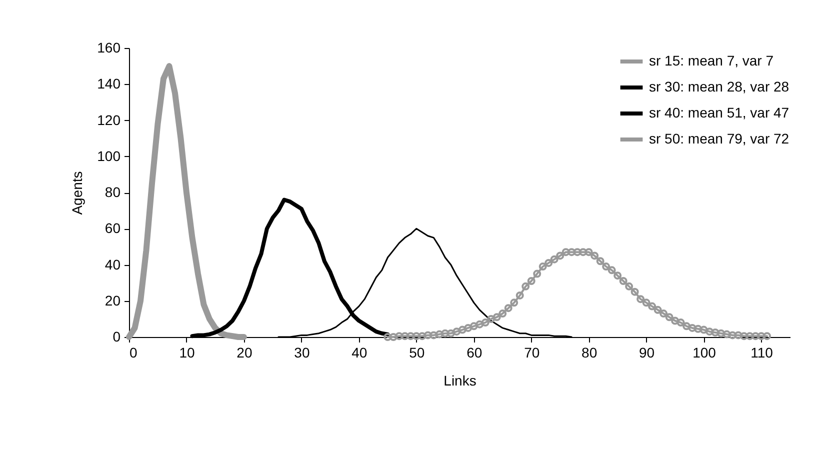 The width and height of the screenshot is (835, 449). Describe the element at coordinates (302, 352) in the screenshot. I see `x-tick-label: 30` at that location.